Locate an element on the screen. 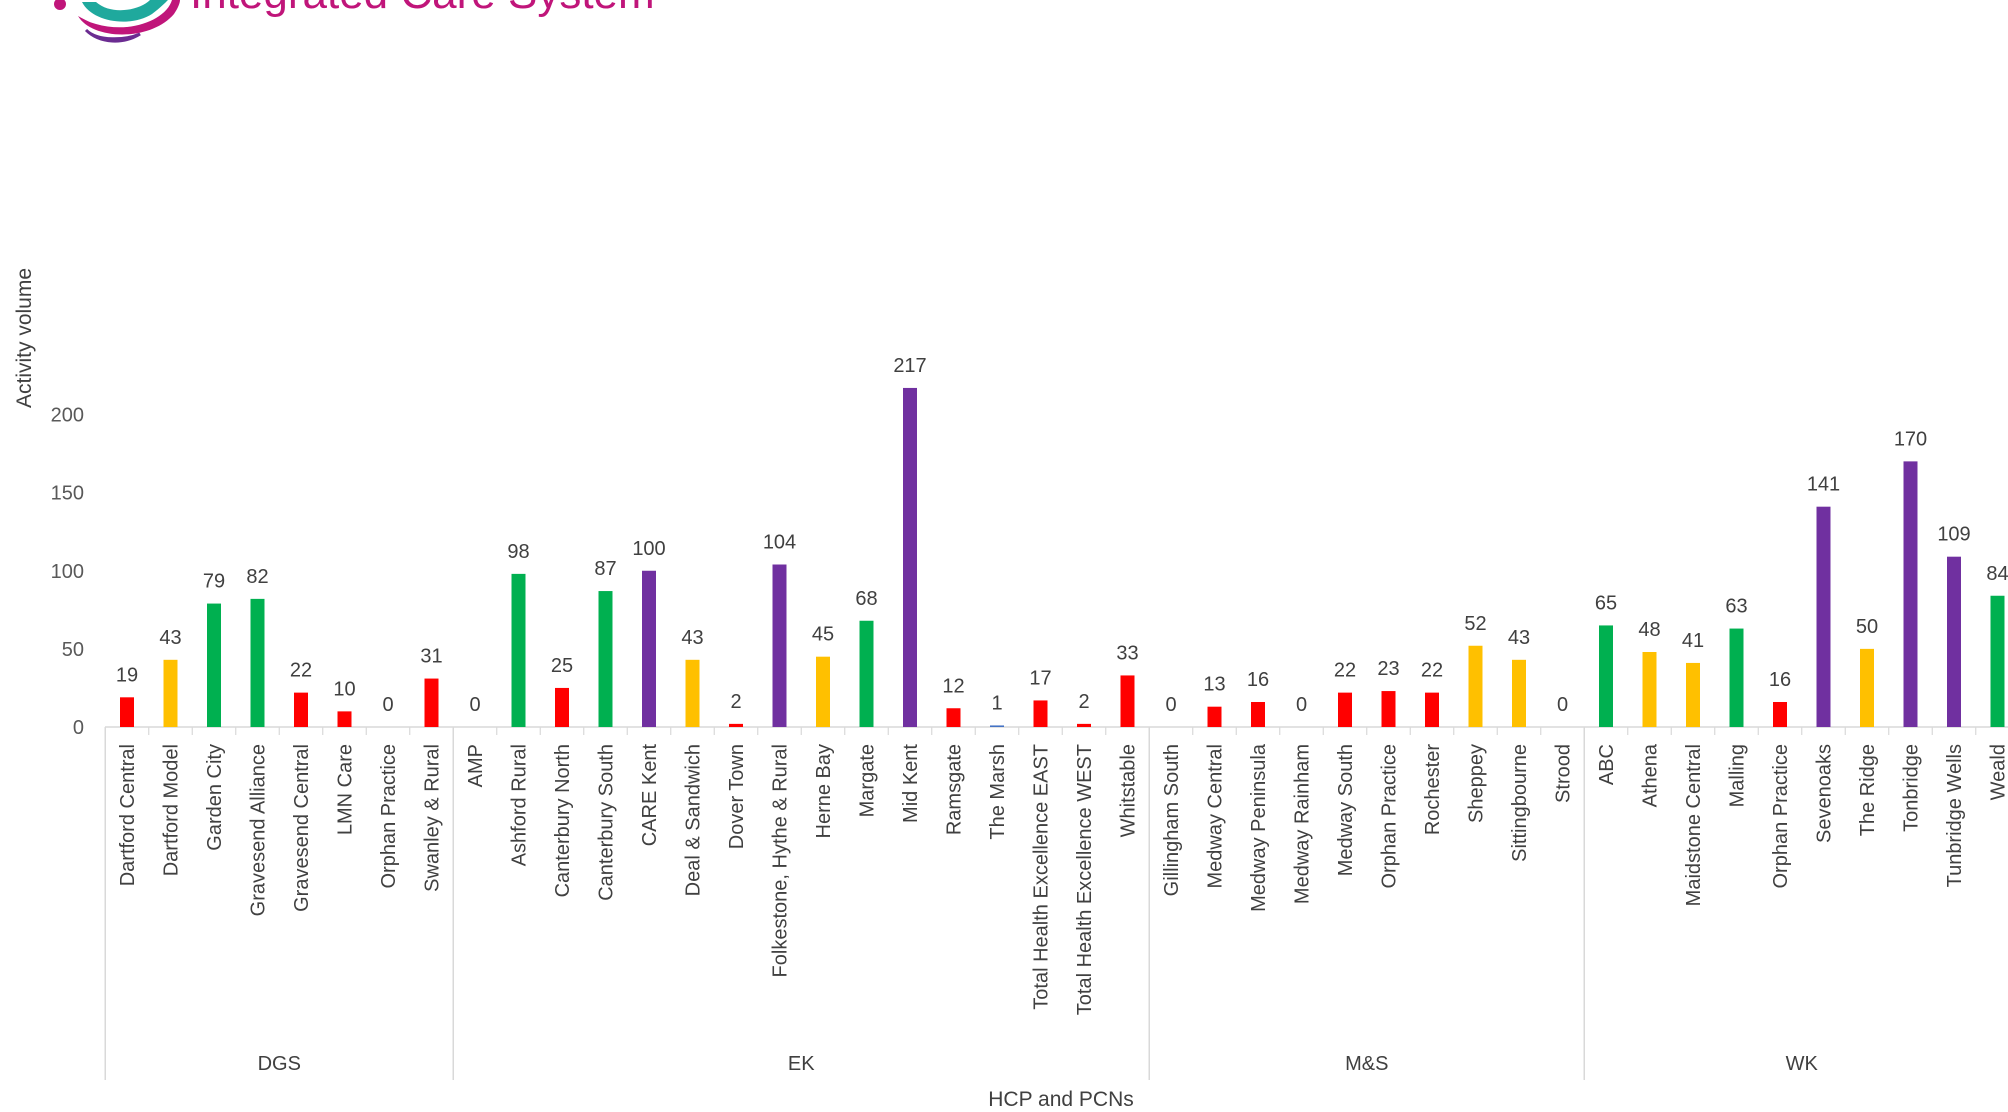  category-label: Deal & Sandwich is located at coordinates (694, 820).